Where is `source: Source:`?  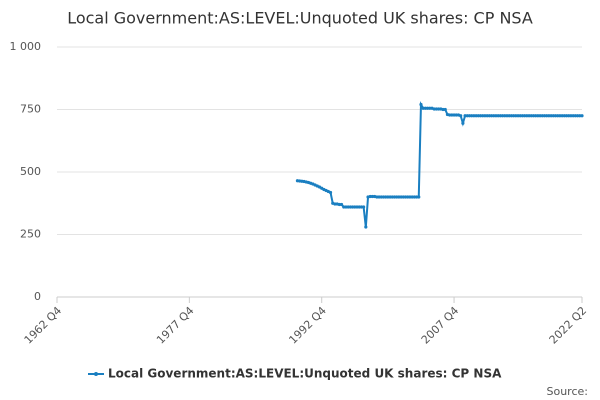 source: Source: is located at coordinates (568, 391).